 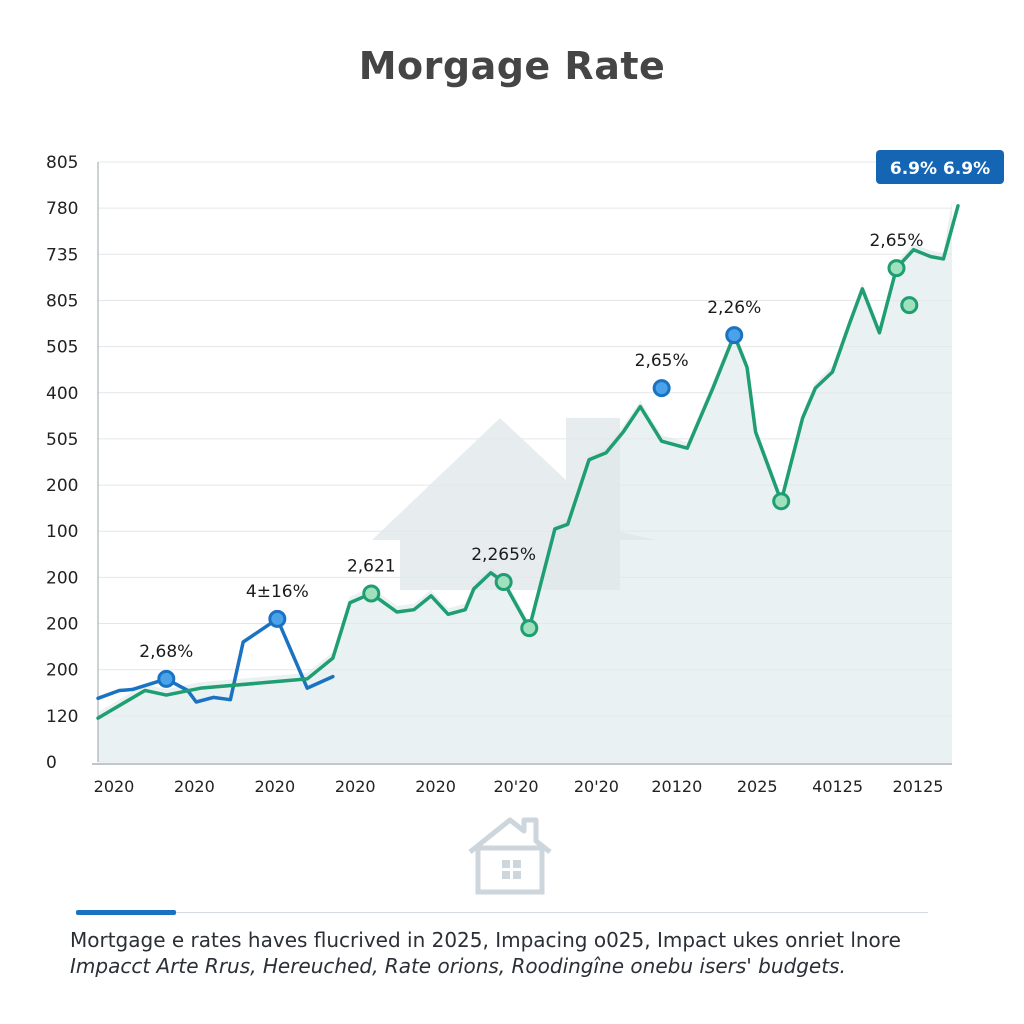 I want to click on caption-divider, so click(x=502, y=912).